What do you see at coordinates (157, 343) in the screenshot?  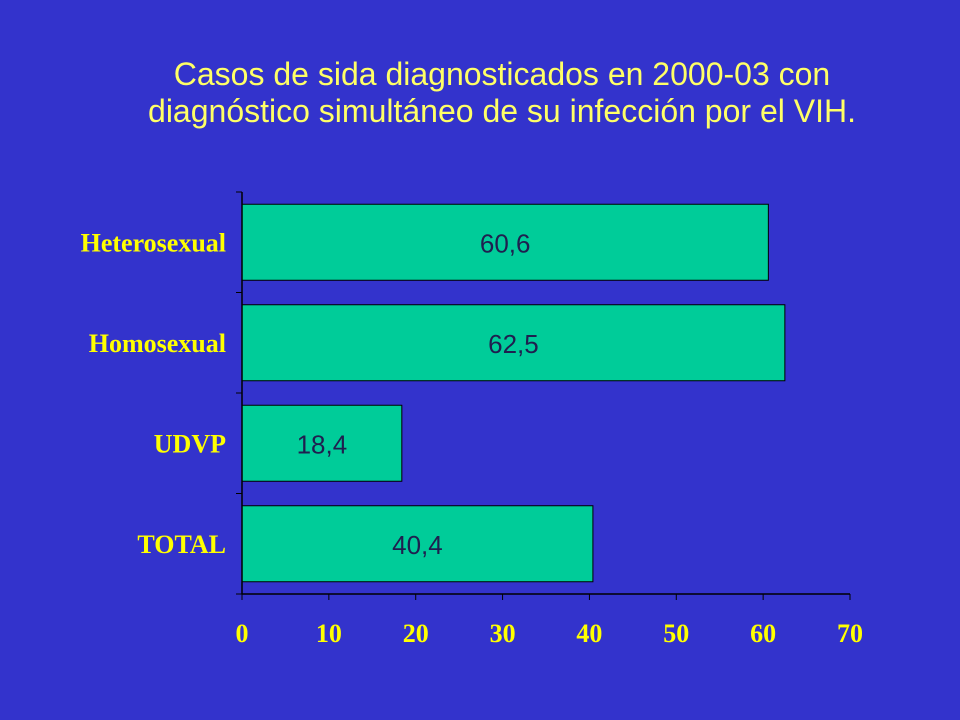 I see `category-label-homosexual: Homosexual` at bounding box center [157, 343].